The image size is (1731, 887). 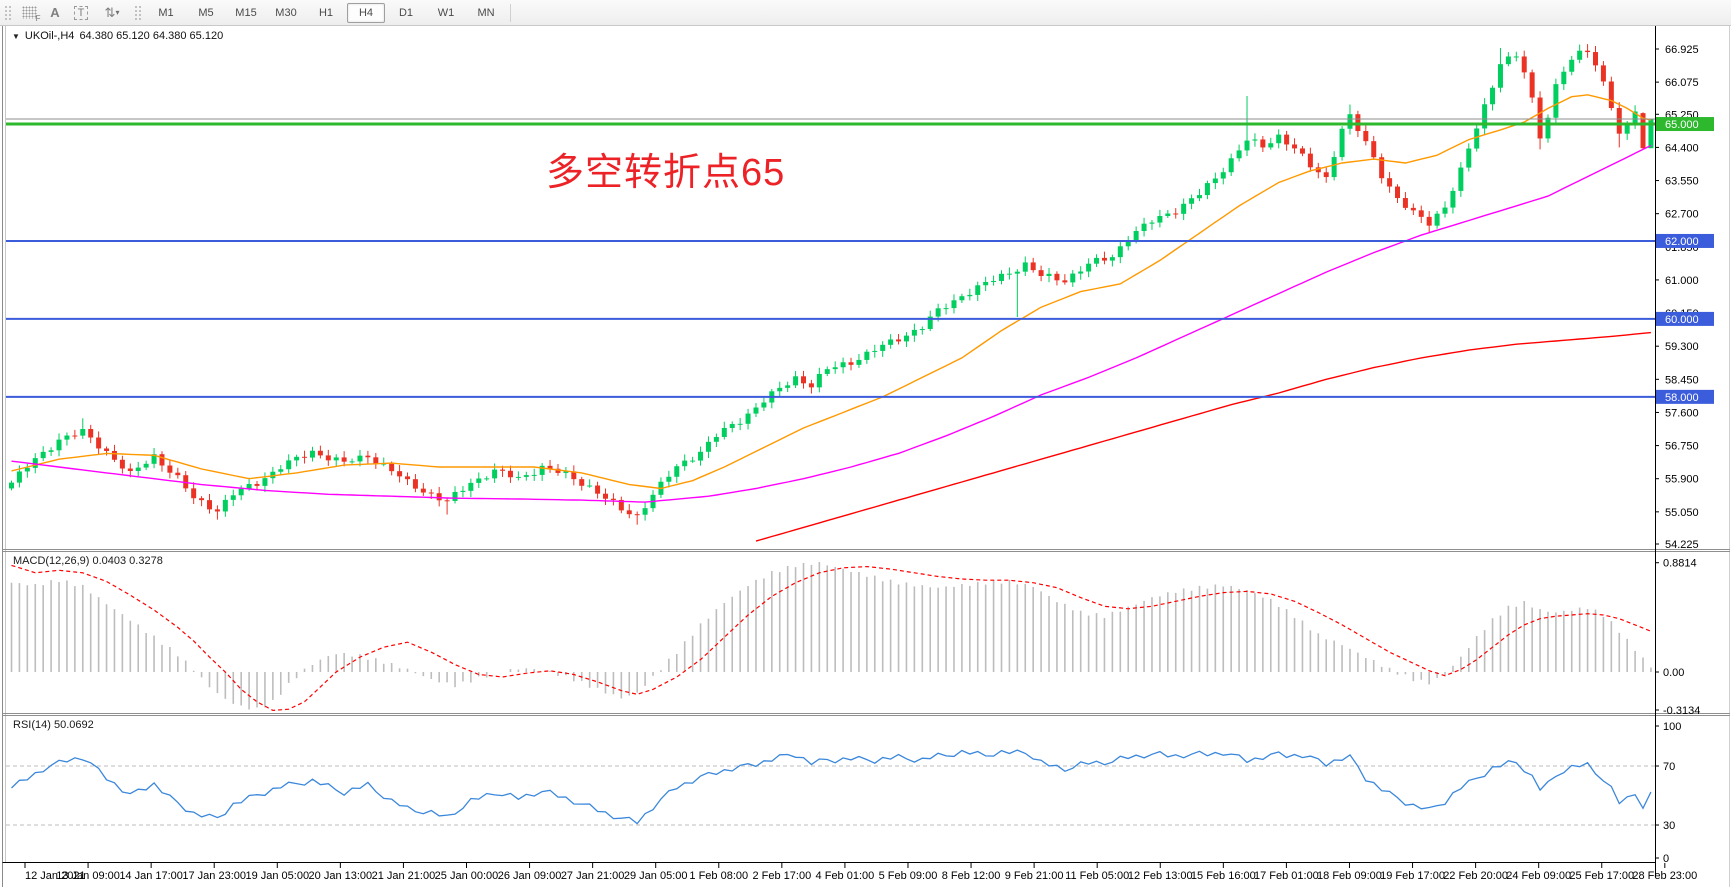 I want to click on time-tick-label: 14 Jan 17:00, so click(x=151, y=876).